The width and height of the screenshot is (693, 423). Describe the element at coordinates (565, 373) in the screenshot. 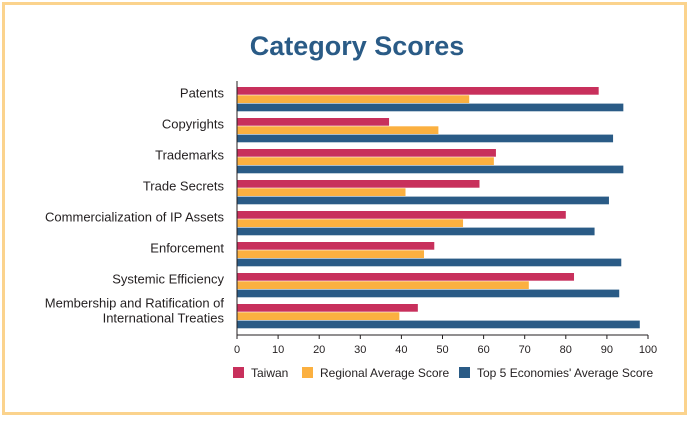

I see `legend-label-3: Top 5 Economies' Average Score` at that location.